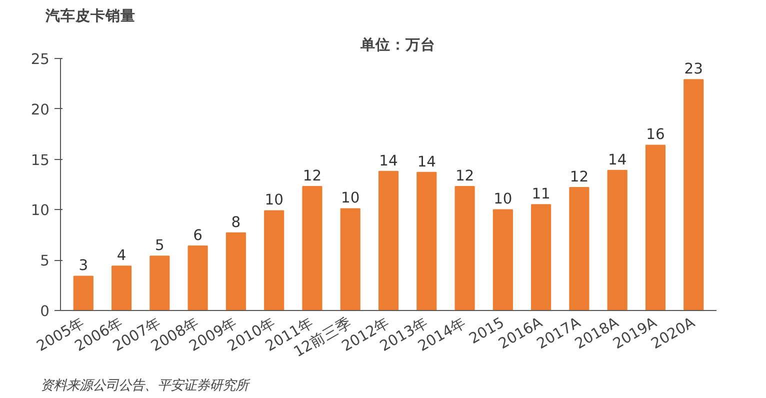 The image size is (766, 398). I want to click on y-tick-label: 20, so click(40, 109).